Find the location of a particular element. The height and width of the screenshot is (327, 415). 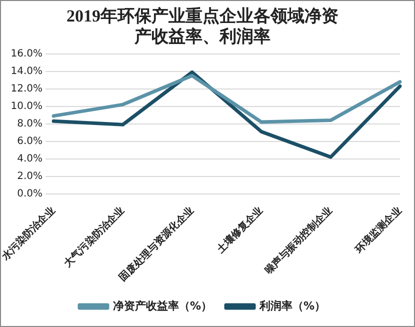

x-tick-label: 水污染防治企业 is located at coordinates (29, 234).